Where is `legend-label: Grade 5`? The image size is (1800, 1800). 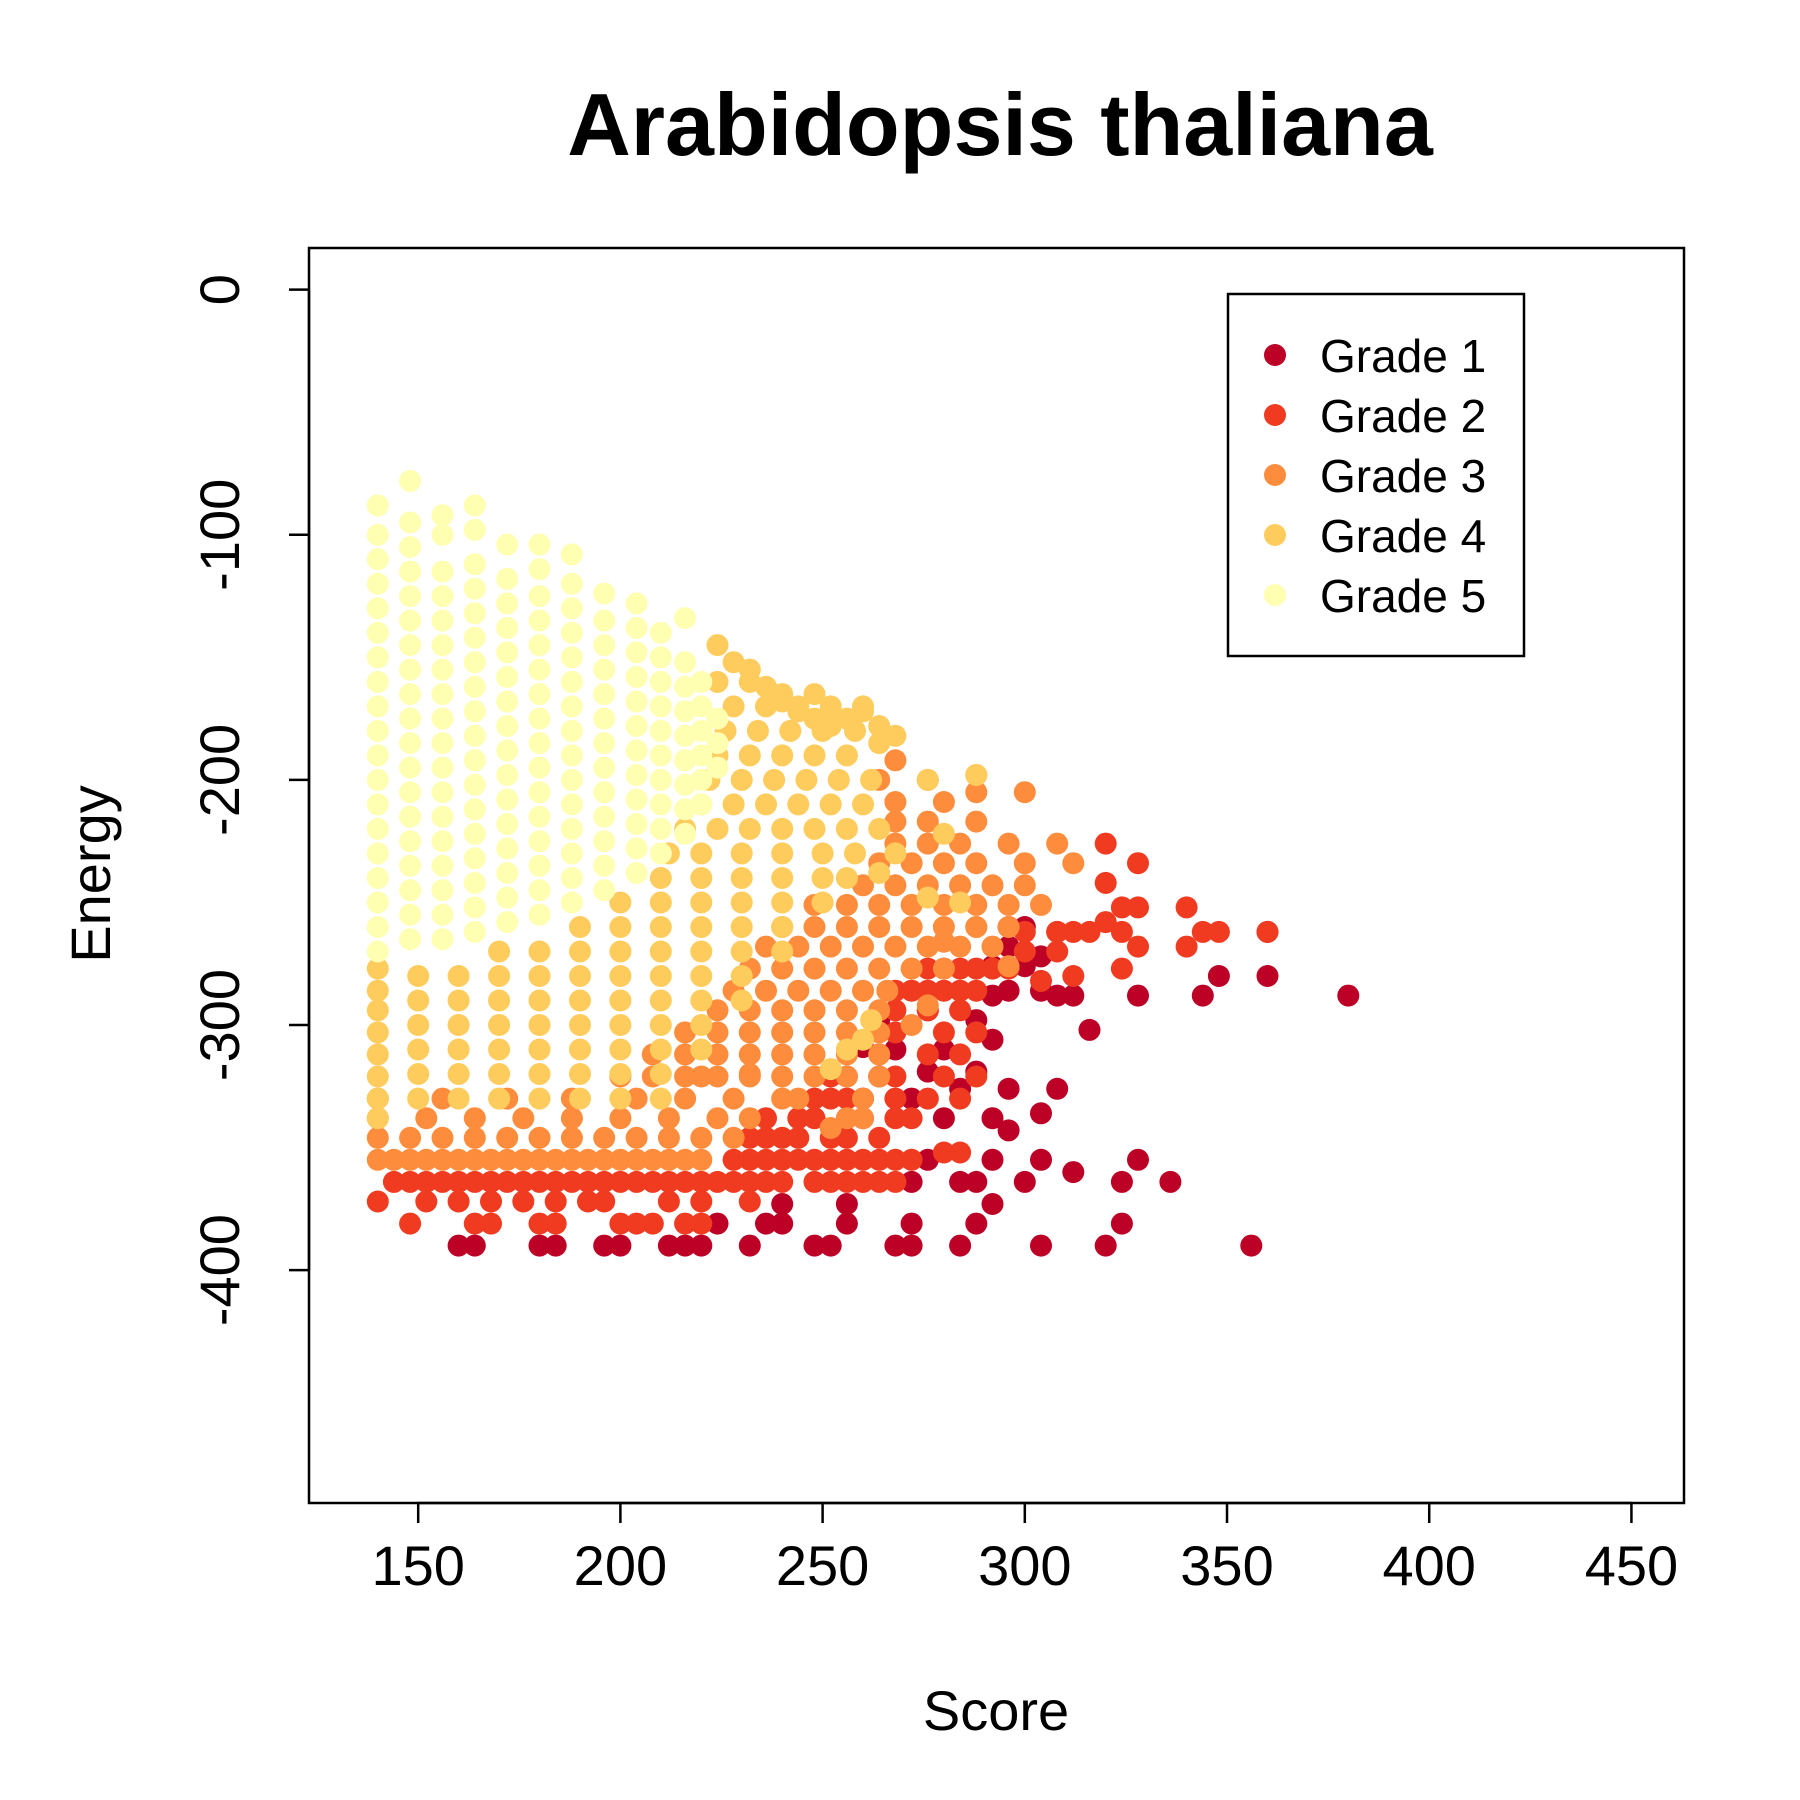 legend-label: Grade 5 is located at coordinates (1403, 596).